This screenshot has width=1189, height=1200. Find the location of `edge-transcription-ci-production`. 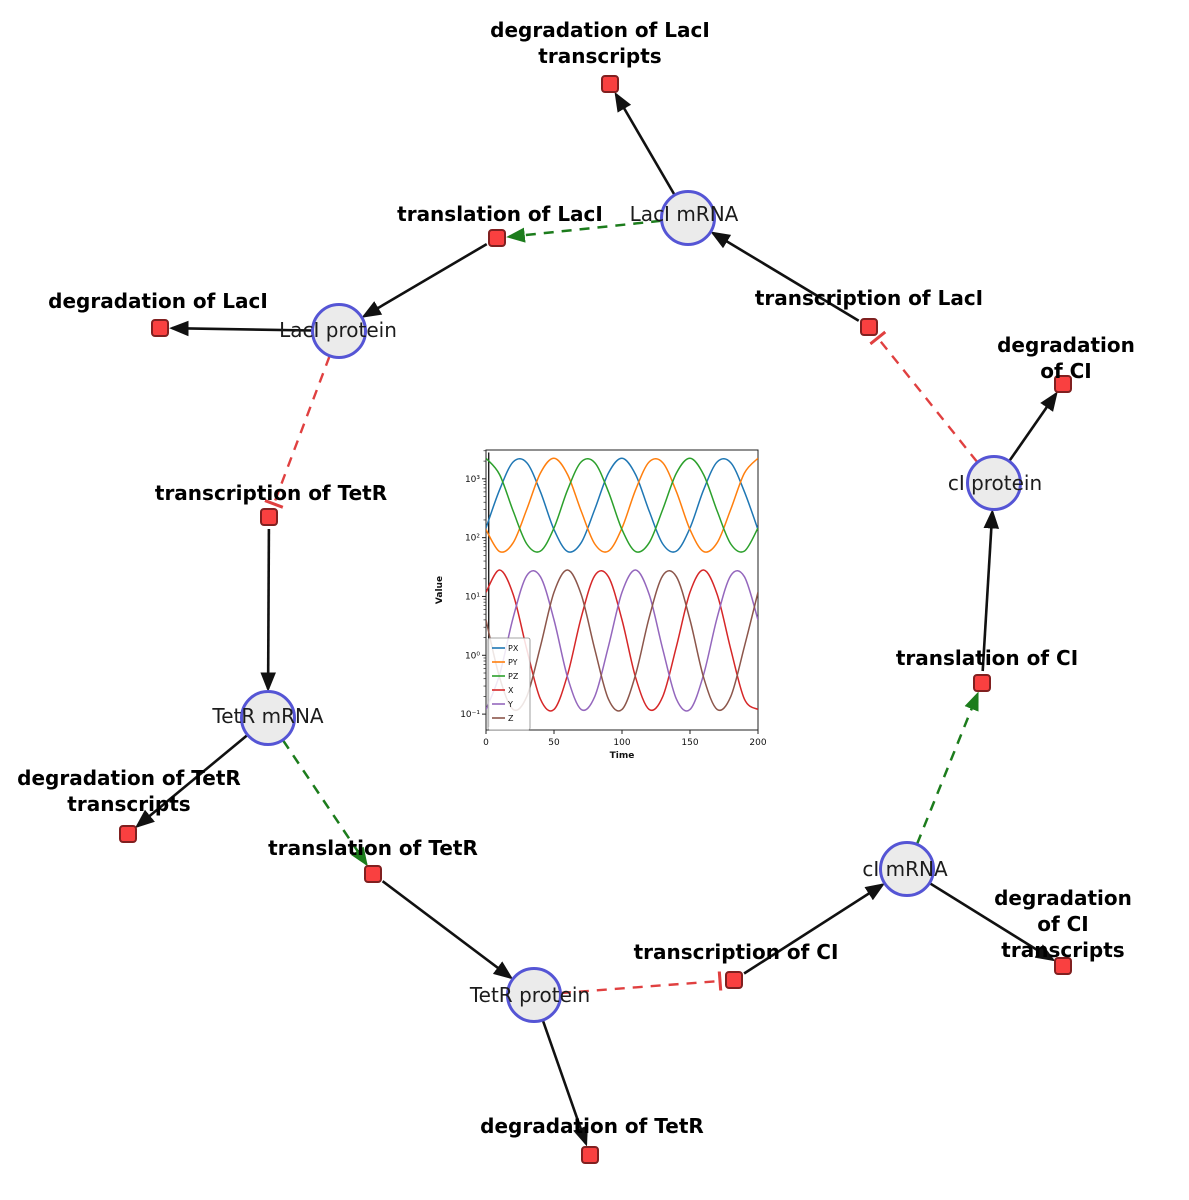

edge-transcription-ci-production is located at coordinates (814, 929).